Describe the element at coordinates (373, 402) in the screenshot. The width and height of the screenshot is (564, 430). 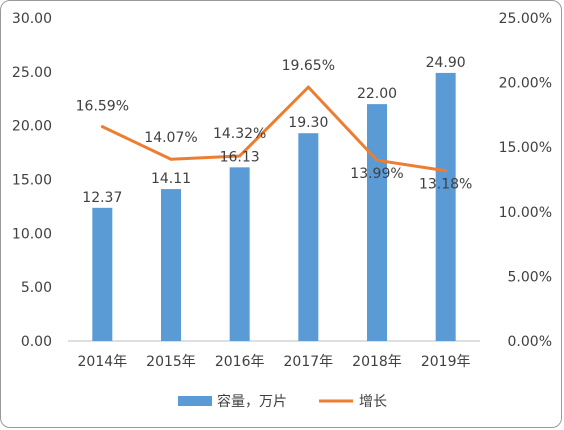
I see `legend-label-line: 增长` at that location.